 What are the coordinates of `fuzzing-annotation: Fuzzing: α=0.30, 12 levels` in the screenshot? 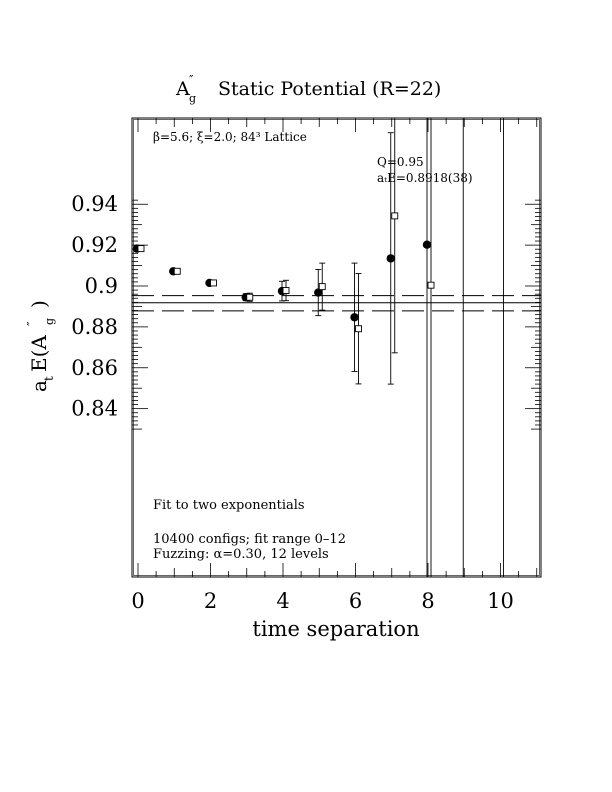 It's located at (241, 554).